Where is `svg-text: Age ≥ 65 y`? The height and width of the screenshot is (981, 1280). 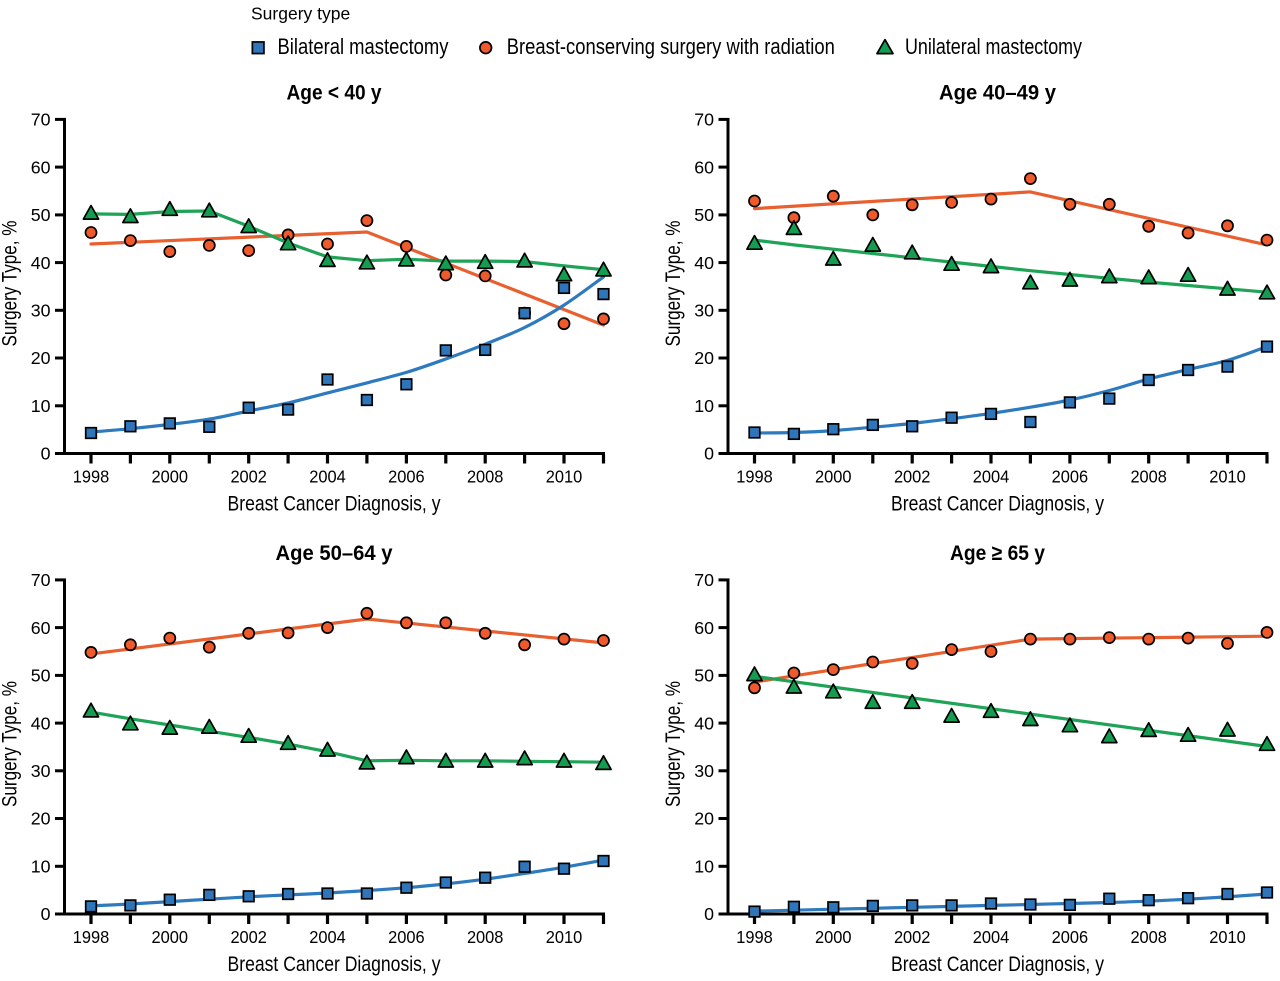
svg-text: Age ≥ 65 y is located at coordinates (997, 553).